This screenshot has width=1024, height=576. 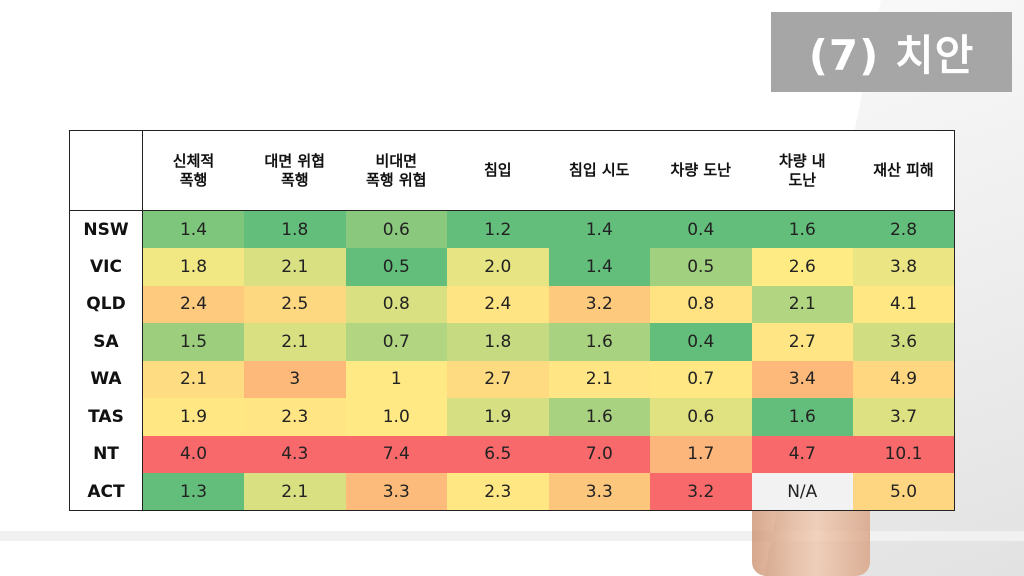 I want to click on heat-cell: 1.3, so click(x=193, y=492).